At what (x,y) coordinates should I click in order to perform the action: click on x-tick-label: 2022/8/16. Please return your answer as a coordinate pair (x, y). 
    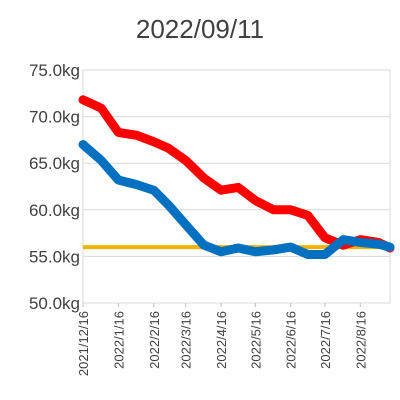
    Looking at the image, I should click on (360, 340).